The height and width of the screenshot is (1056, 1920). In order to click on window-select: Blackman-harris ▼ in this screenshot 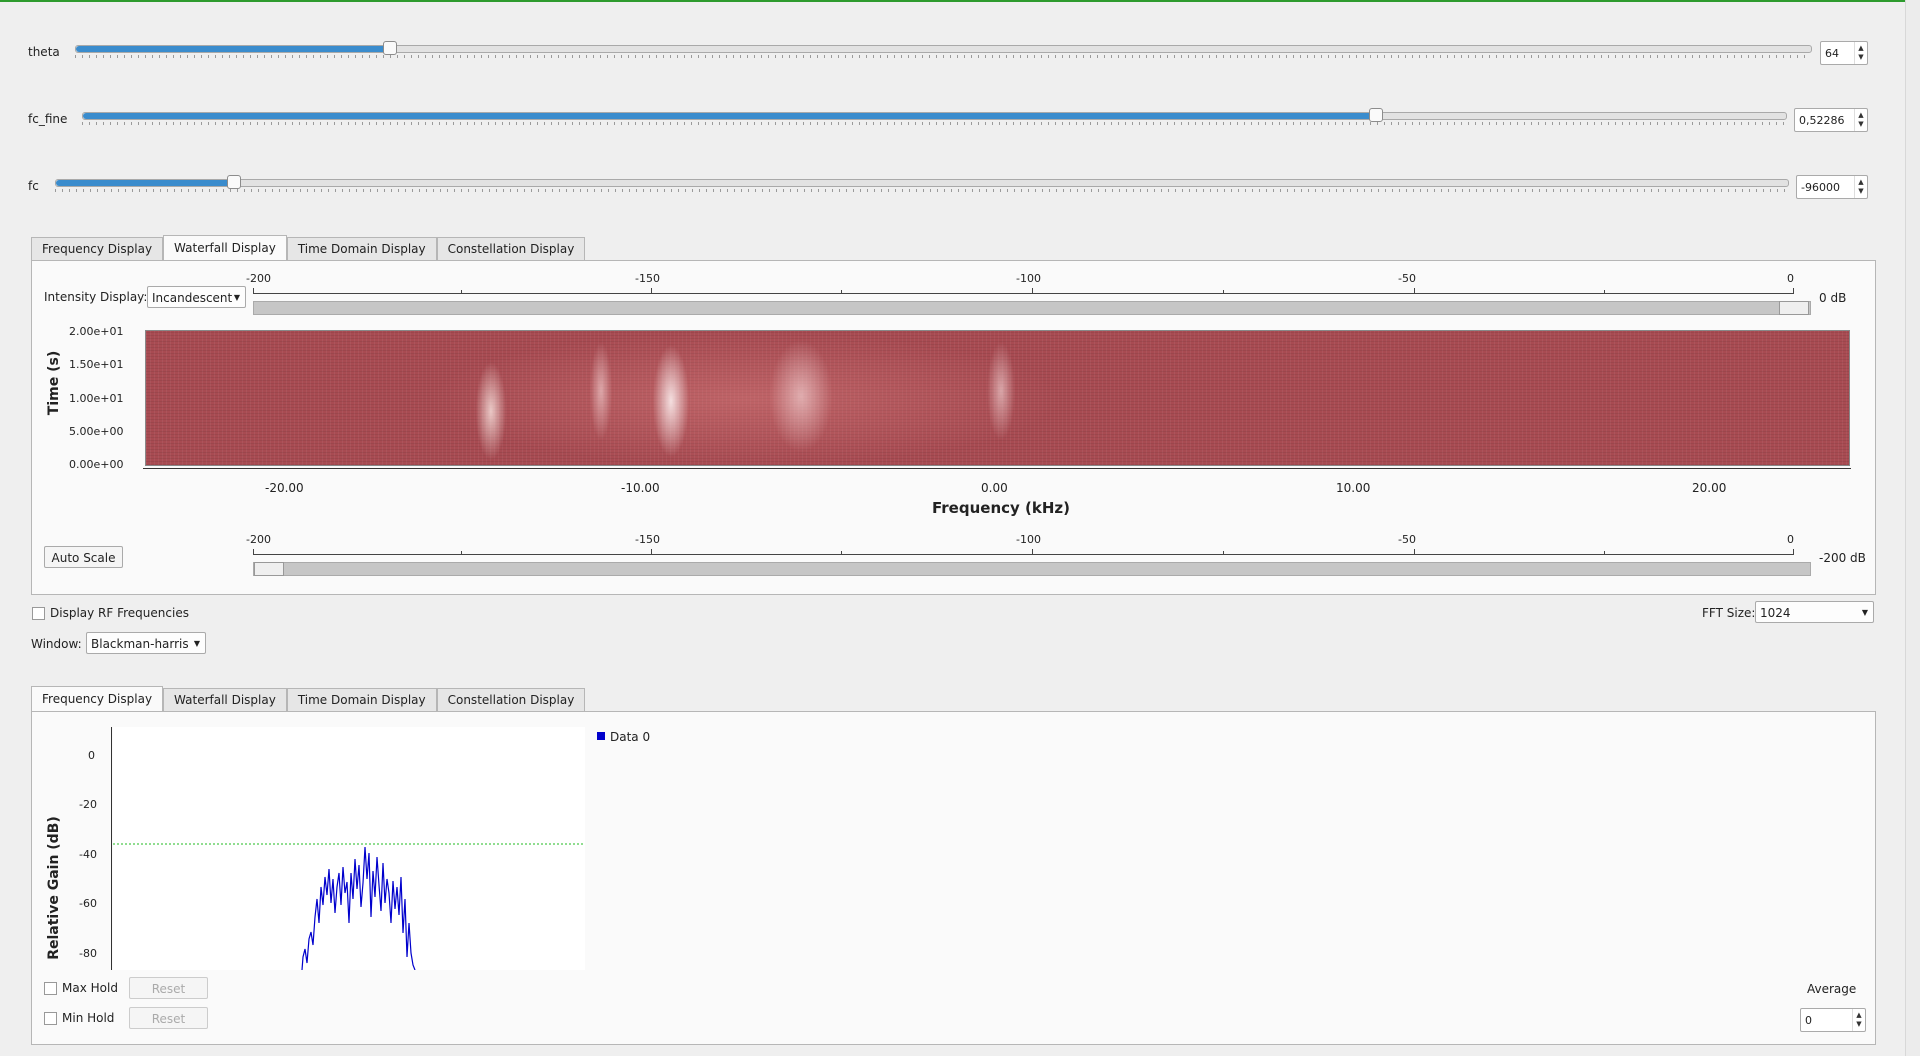, I will do `click(146, 643)`.